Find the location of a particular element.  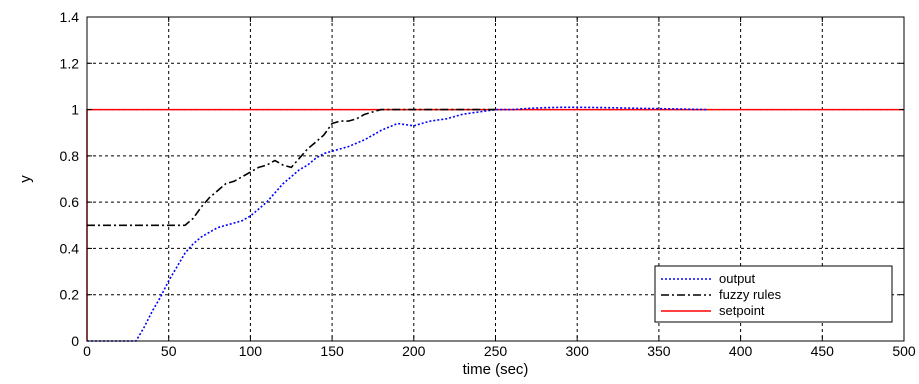

x-tick-label: 400 is located at coordinates (741, 351).